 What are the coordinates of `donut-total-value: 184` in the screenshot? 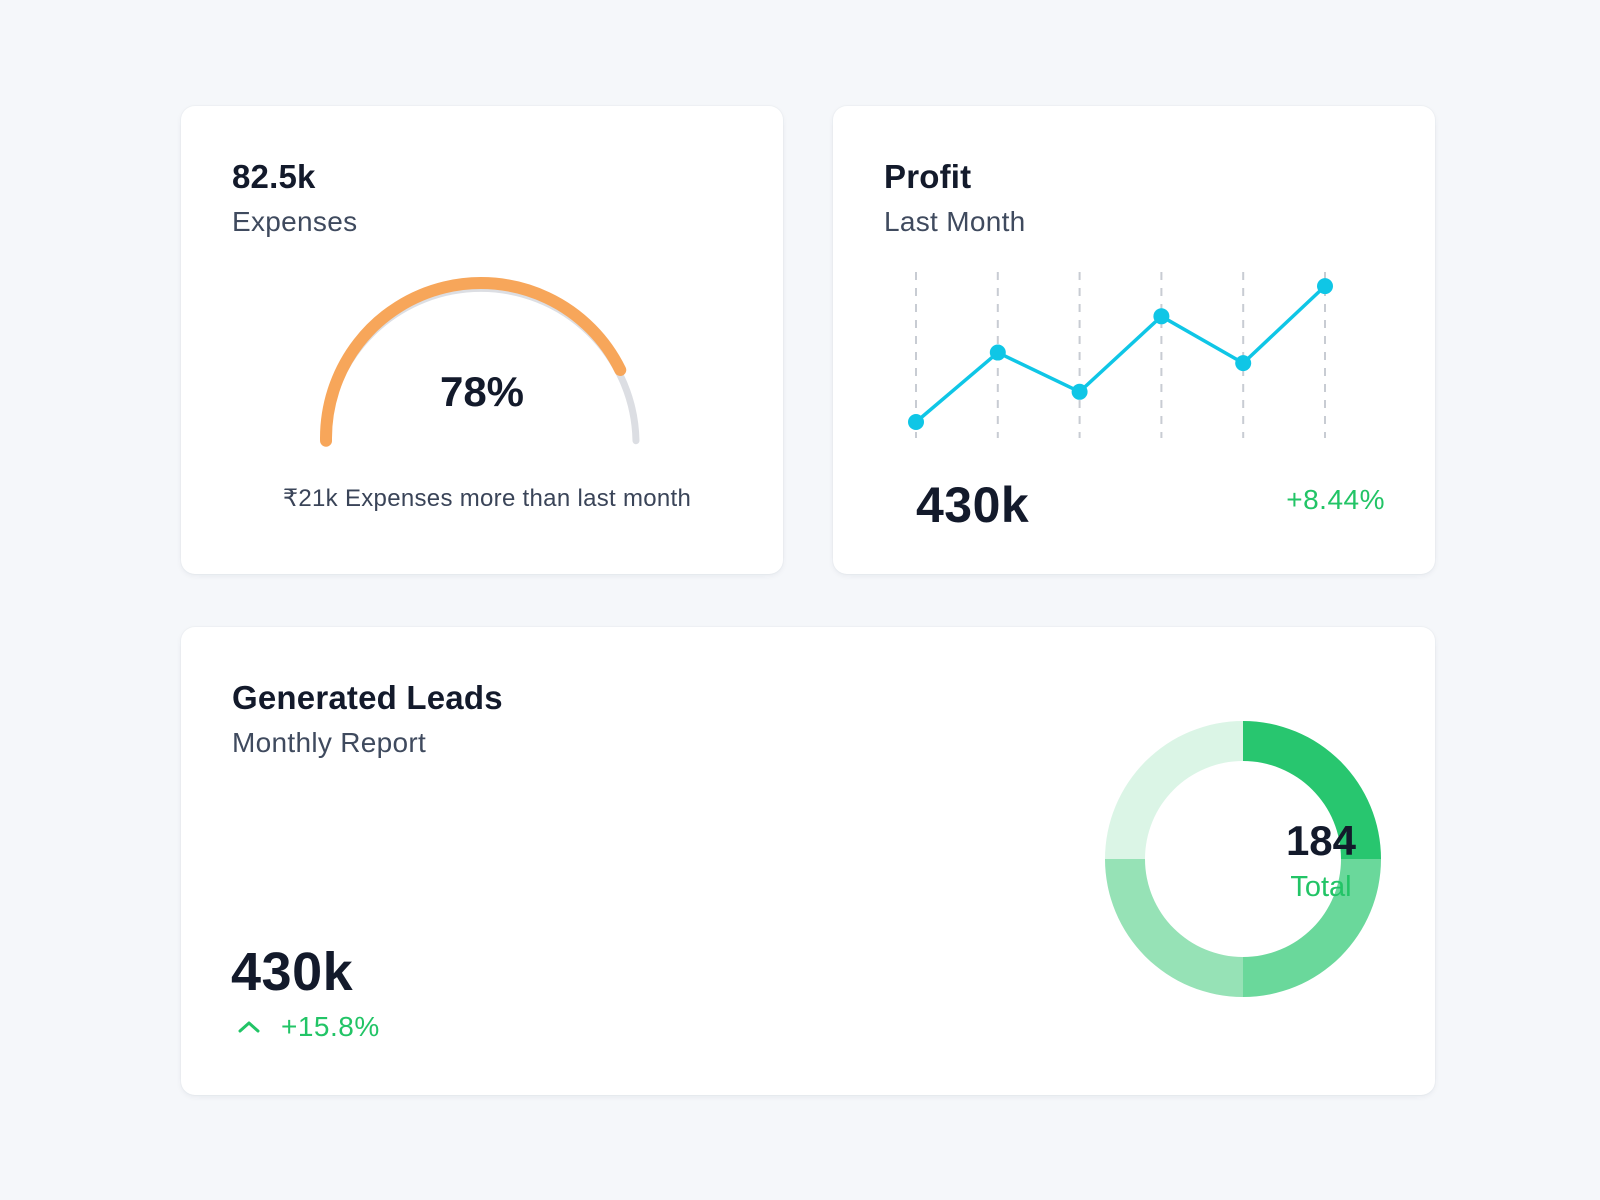 It's located at (1321, 840).